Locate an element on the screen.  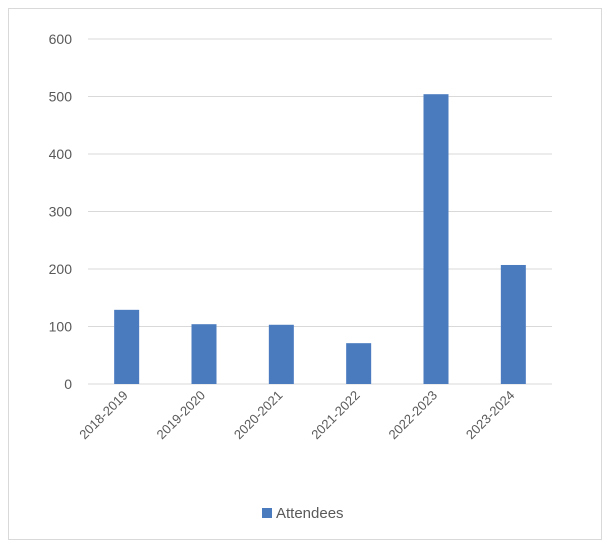
legend: Attendees is located at coordinates (303, 513).